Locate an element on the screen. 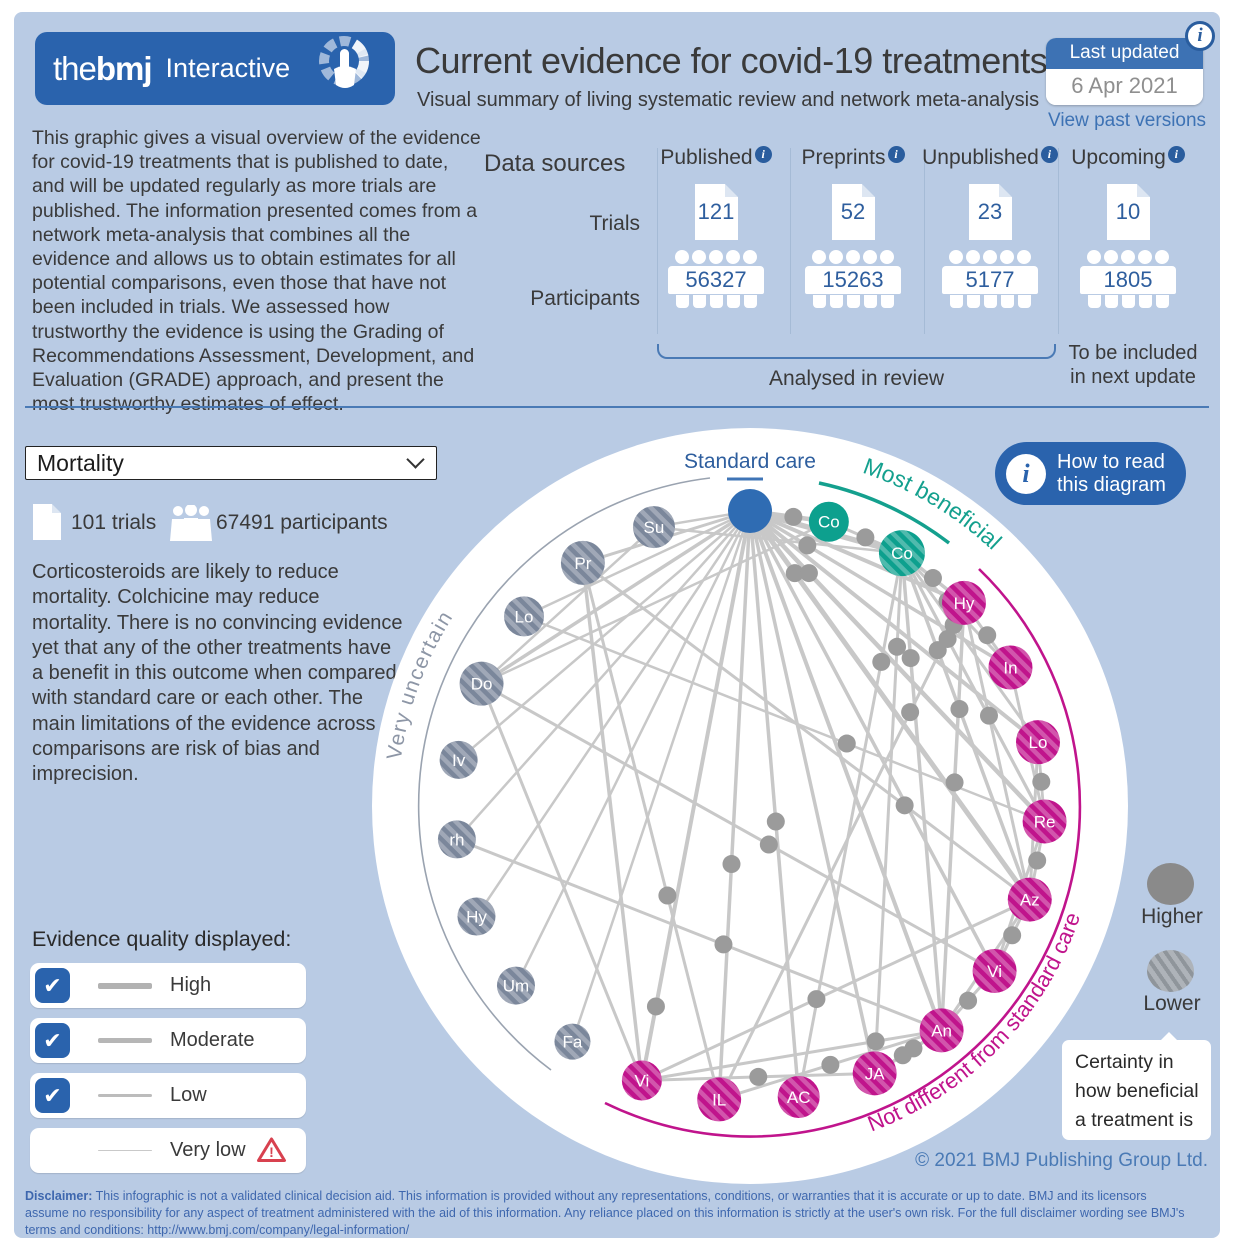 The image size is (1234, 1249). quality-label: High is located at coordinates (191, 985).